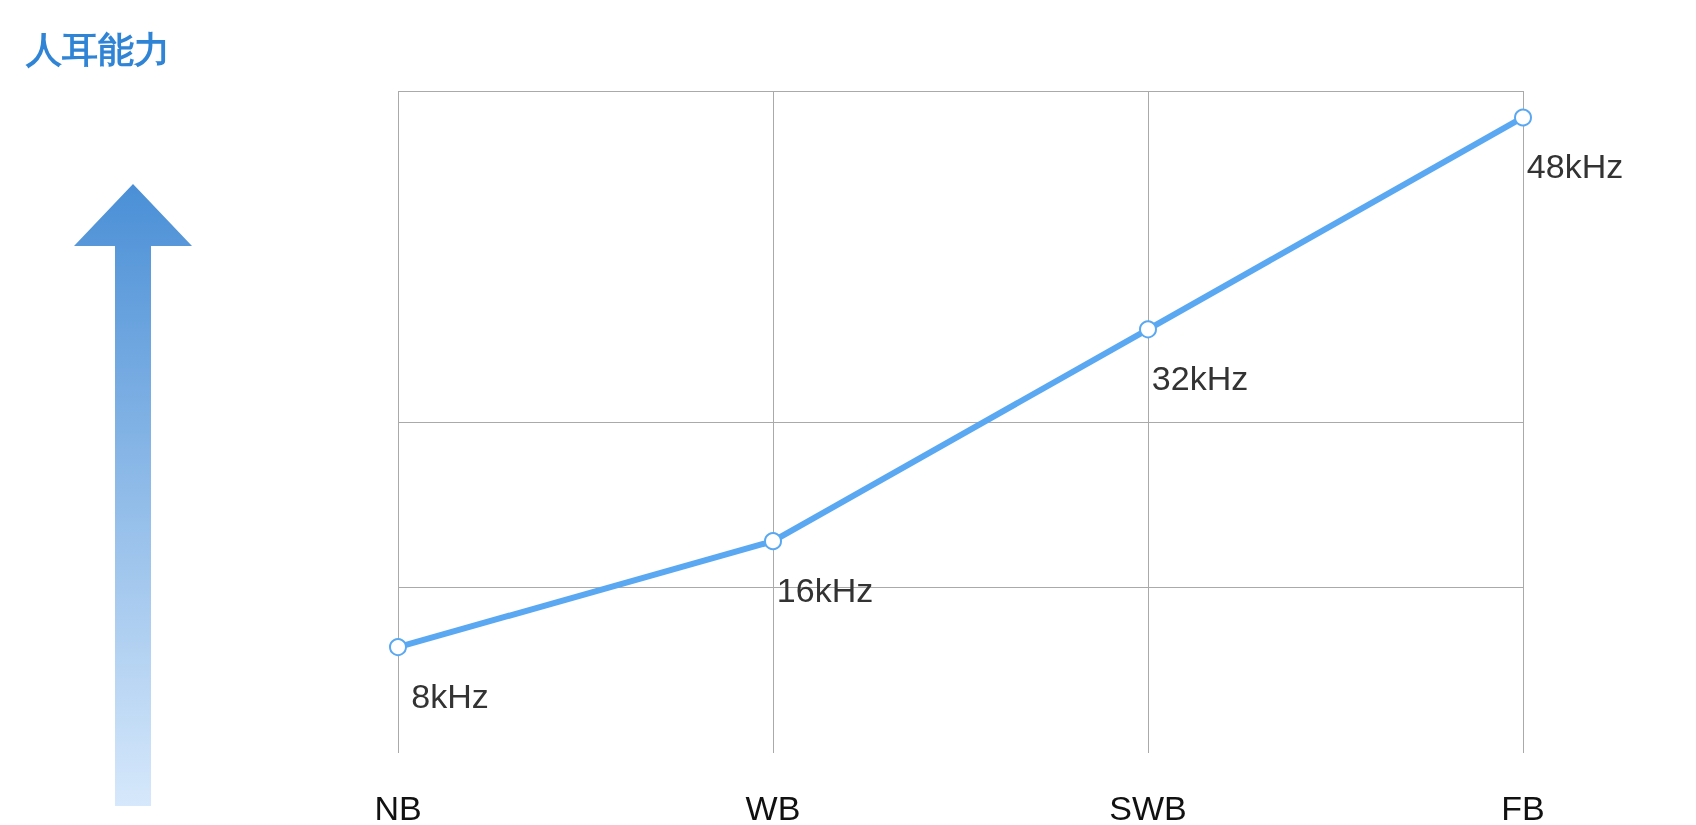 The image size is (1696, 825). What do you see at coordinates (450, 696) in the screenshot?
I see `data-label: 8kHz` at bounding box center [450, 696].